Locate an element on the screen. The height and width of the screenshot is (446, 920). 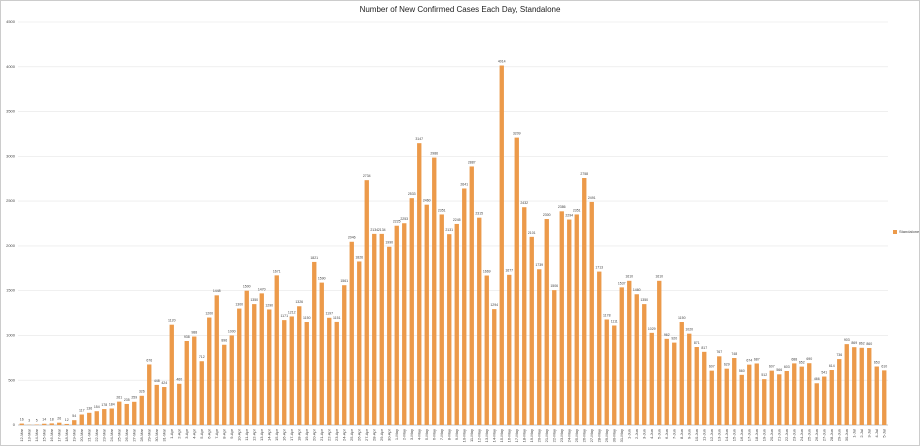
x-tick-label: 22-May is located at coordinates (553, 435).